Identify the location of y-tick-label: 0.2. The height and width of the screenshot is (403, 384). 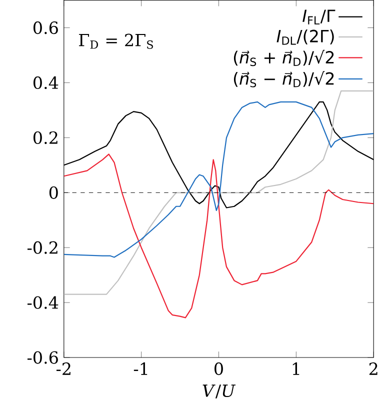
(46, 137).